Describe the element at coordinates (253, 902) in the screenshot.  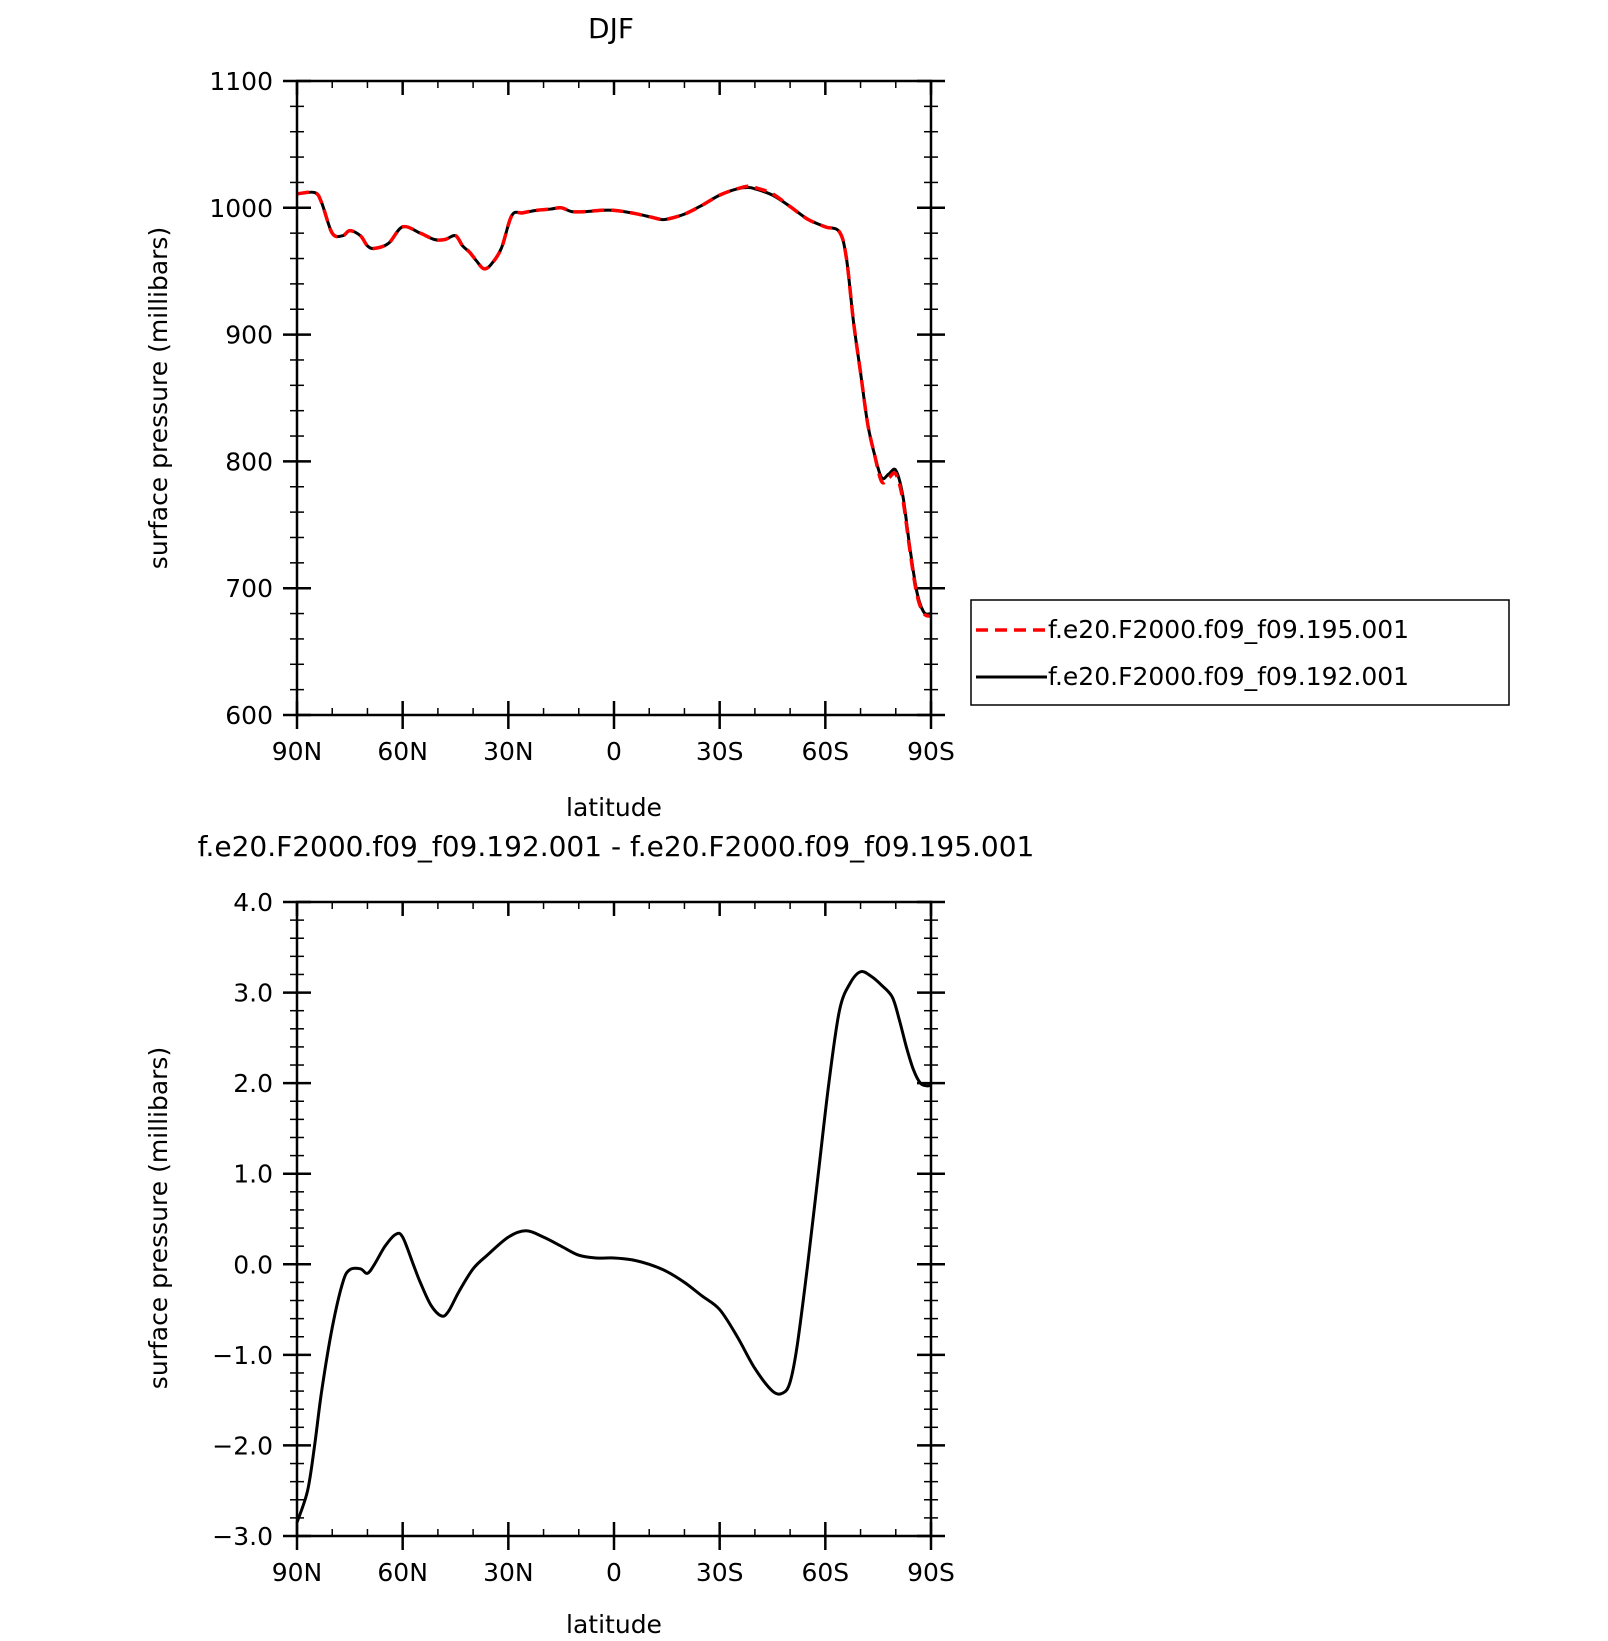
I see `bottom-y-tick-label: 4.0` at that location.